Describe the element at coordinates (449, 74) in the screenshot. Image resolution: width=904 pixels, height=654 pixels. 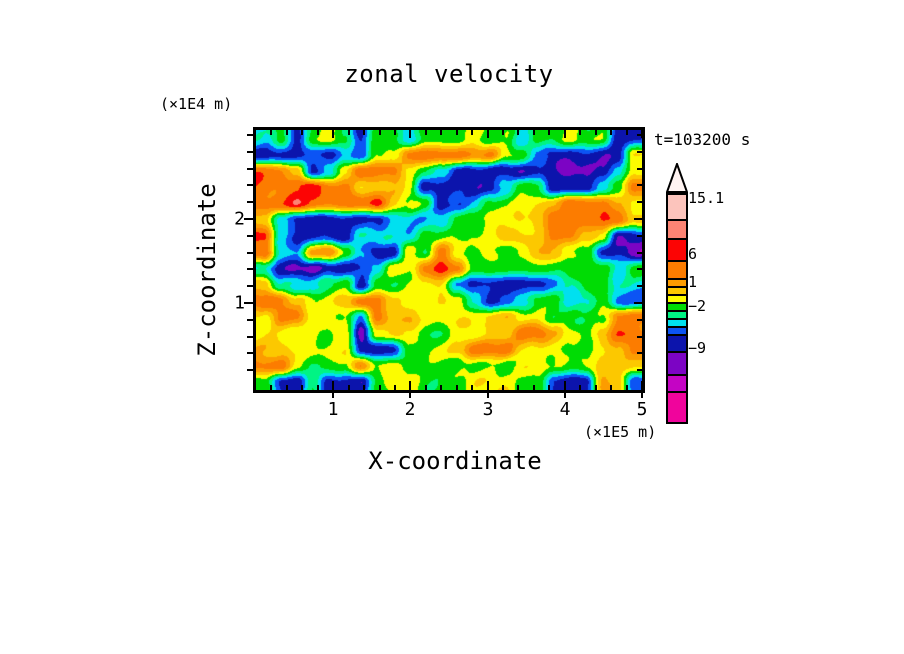
I see `chart-title: zonal velocity` at that location.